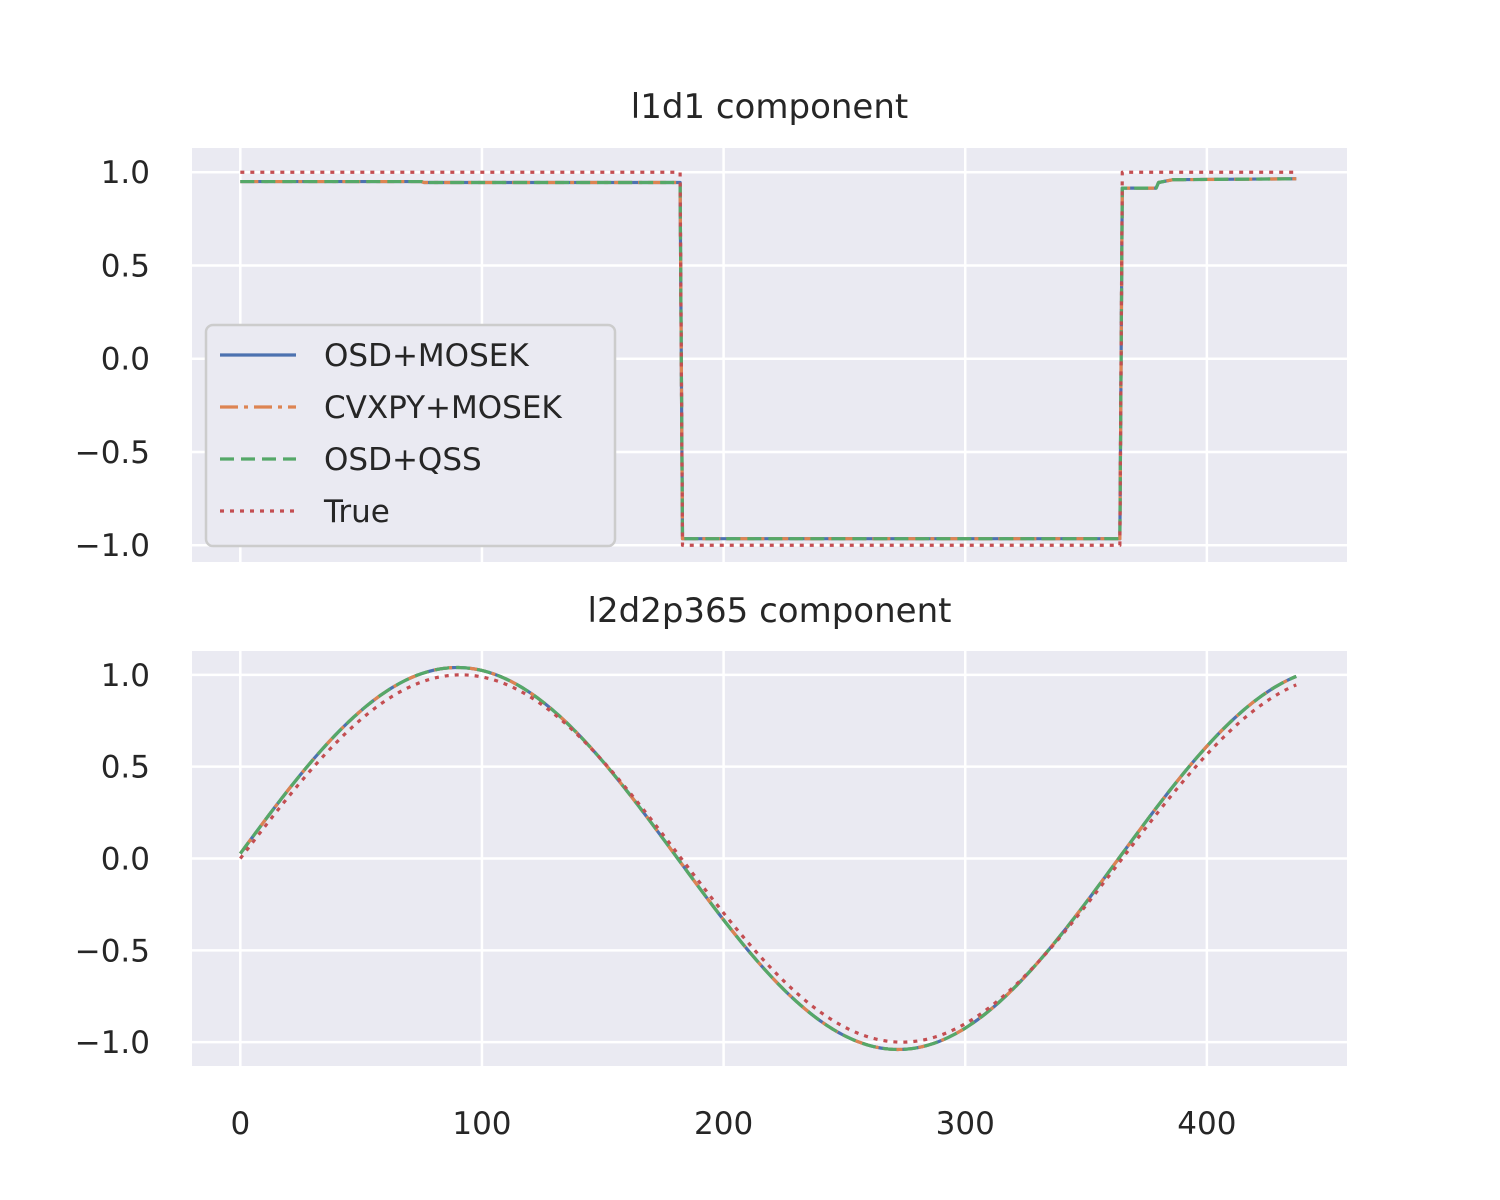 The width and height of the screenshot is (1500, 1200). What do you see at coordinates (356, 512) in the screenshot?
I see `legend-label: True` at bounding box center [356, 512].